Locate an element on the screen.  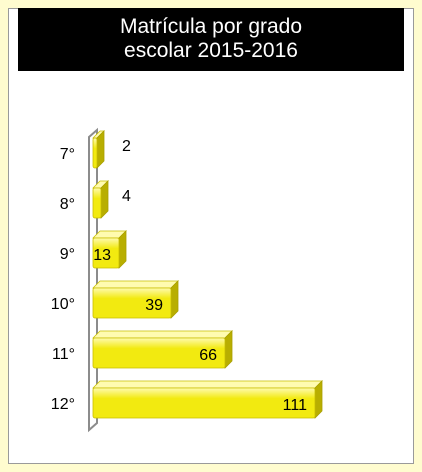
data-label: 2 is located at coordinates (126, 146).